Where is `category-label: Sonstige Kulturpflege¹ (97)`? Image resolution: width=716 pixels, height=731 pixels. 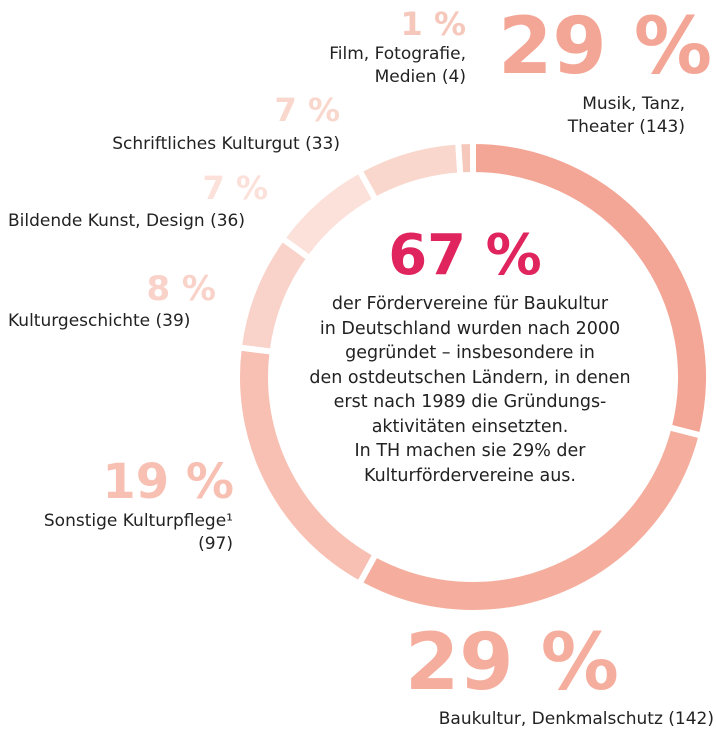
category-label: Sonstige Kulturpflege¹ (97) is located at coordinates (138, 532).